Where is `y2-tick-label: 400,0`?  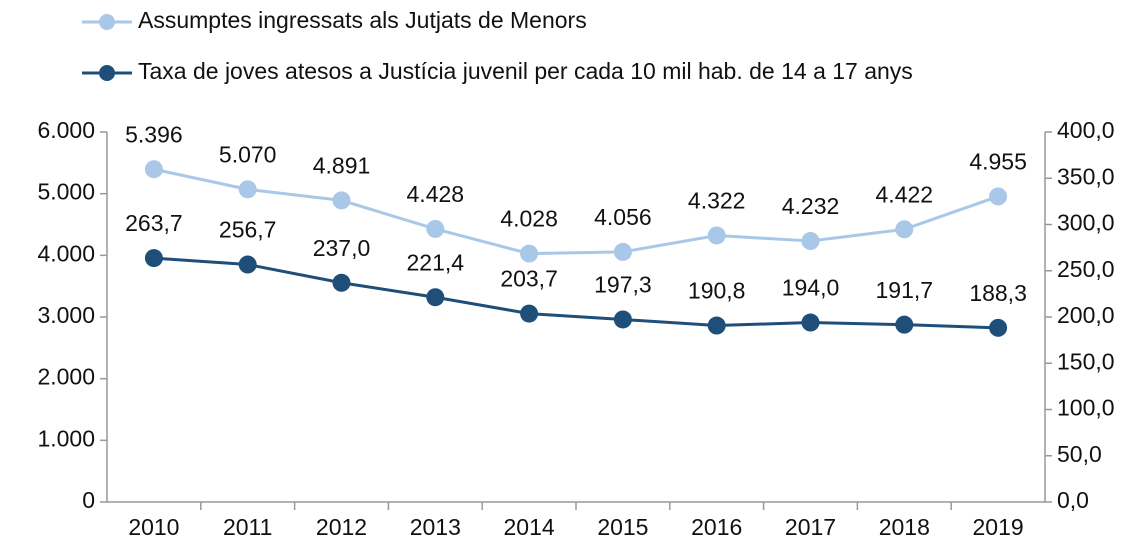
y2-tick-label: 400,0 is located at coordinates (1086, 130).